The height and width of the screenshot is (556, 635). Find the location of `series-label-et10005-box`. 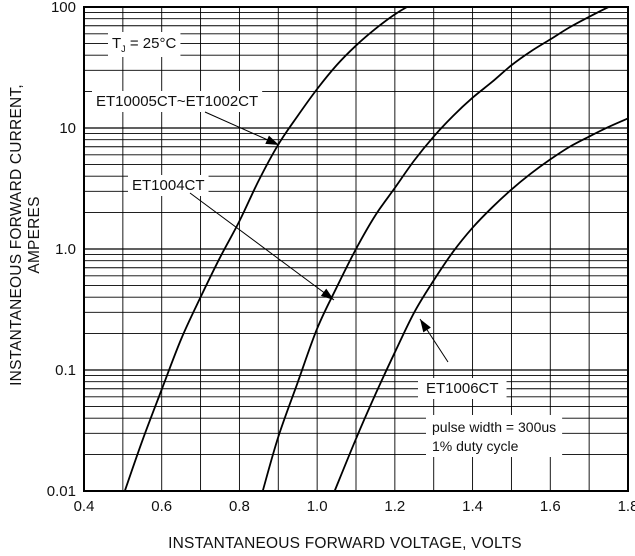

series-label-et10005-box is located at coordinates (177, 101).